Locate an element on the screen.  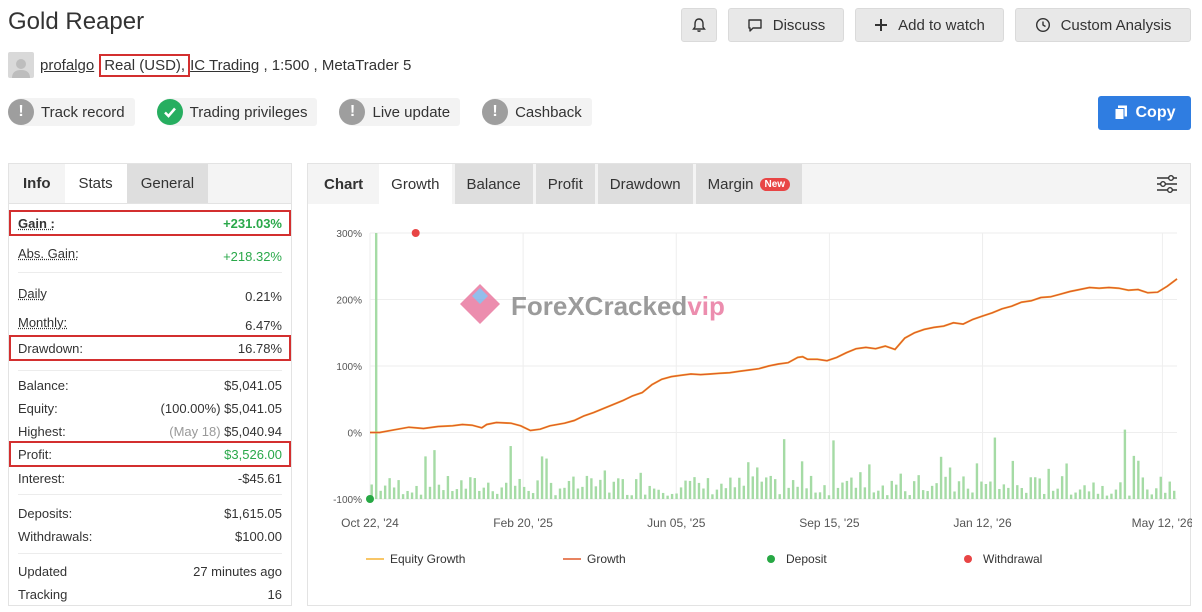
copy-button: Copy is located at coordinates (1144, 113).